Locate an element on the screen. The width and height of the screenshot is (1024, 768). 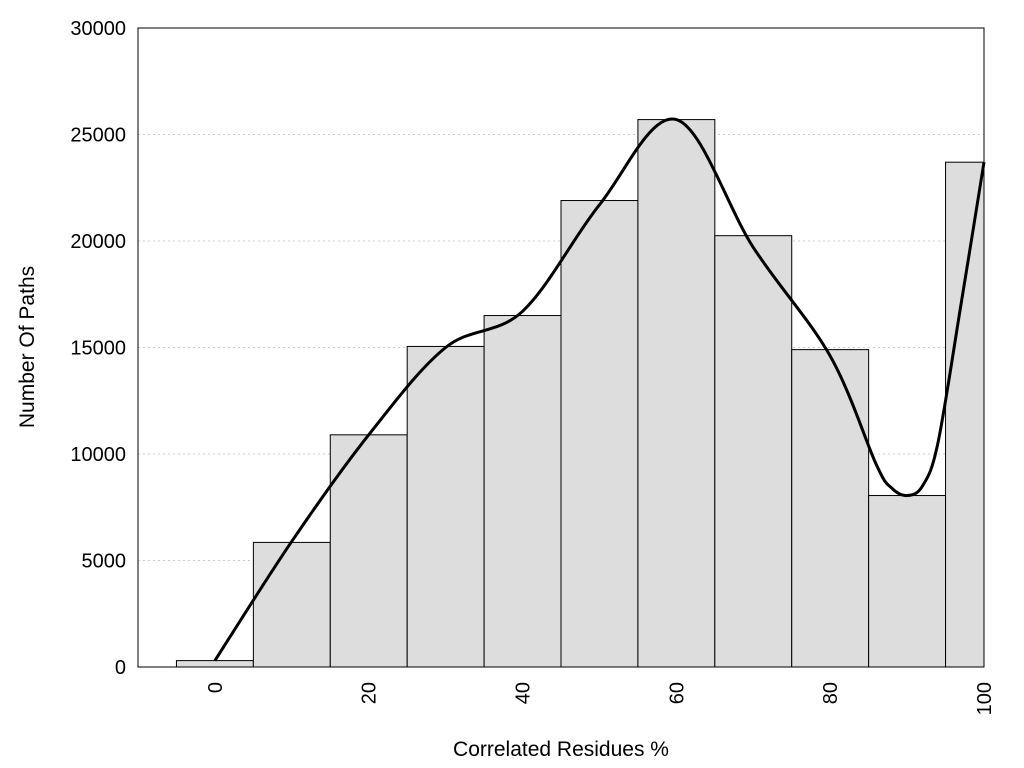
x-axis-ticks: 0 20 40 60 80 100 is located at coordinates (600, 698).